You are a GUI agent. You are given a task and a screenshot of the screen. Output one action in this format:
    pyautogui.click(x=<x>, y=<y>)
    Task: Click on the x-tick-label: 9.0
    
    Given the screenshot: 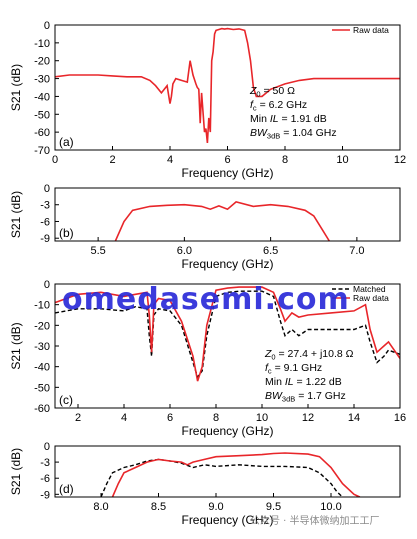 What is the action you would take?
    pyautogui.click(x=215, y=507)
    